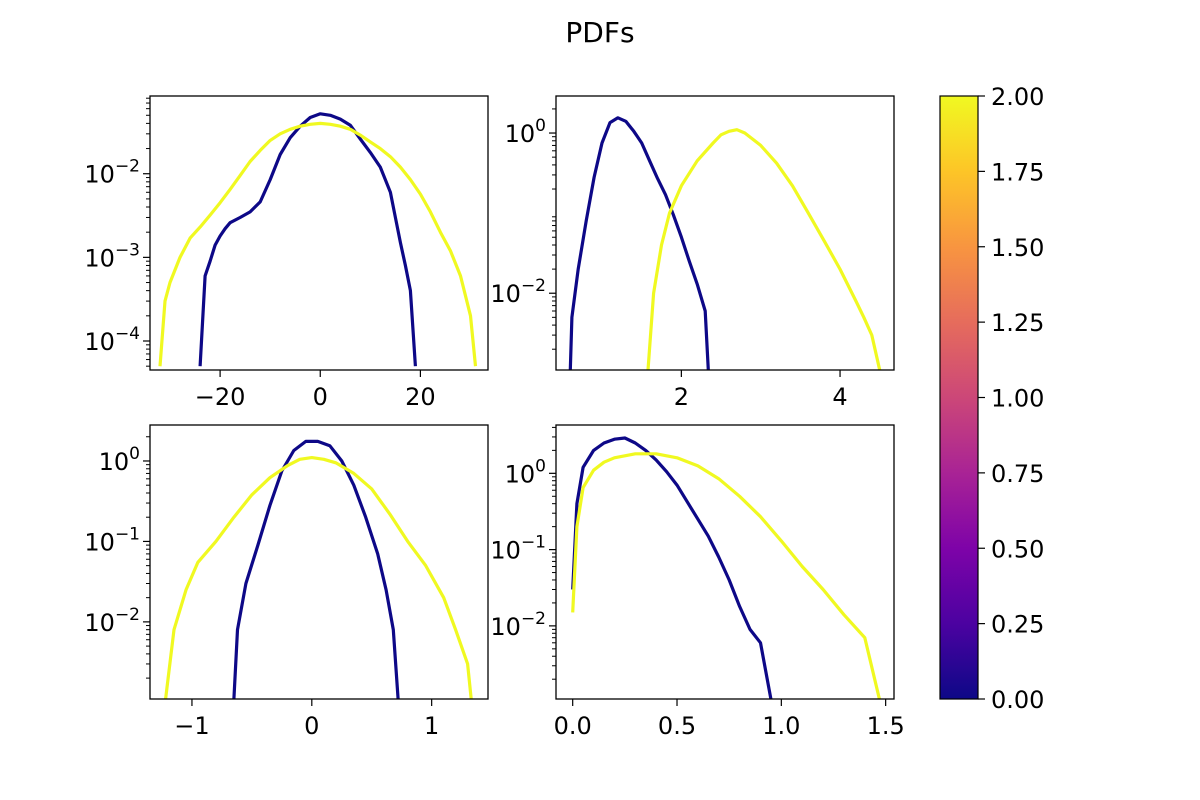 This screenshot has width=1200, height=800. What do you see at coordinates (1017, 248) in the screenshot?
I see `colorbar-tick-label: 1.50` at bounding box center [1017, 248].